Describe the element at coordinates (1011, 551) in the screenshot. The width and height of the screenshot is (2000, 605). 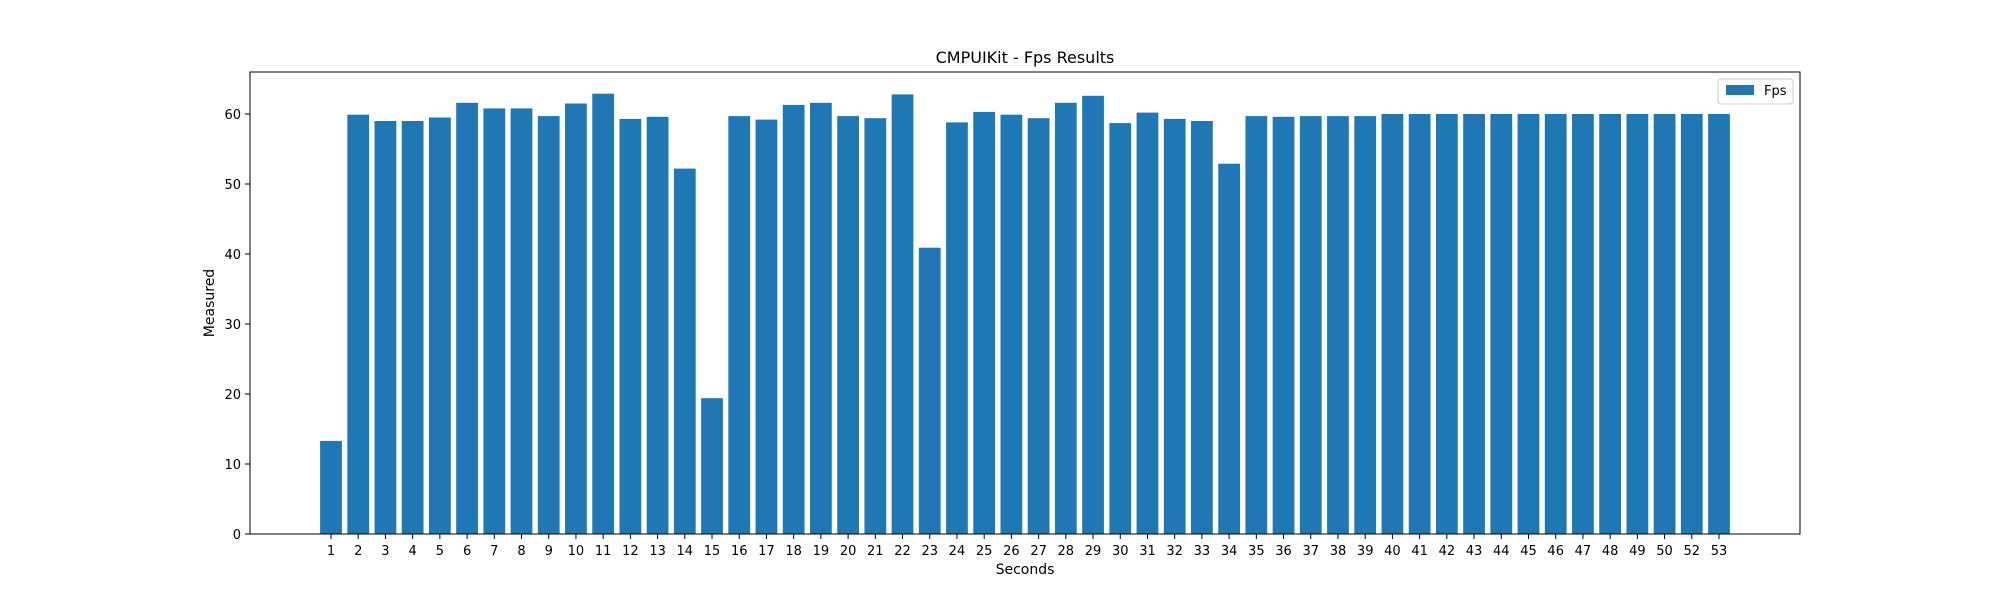
I see `x-tick-label-26: 26` at that location.